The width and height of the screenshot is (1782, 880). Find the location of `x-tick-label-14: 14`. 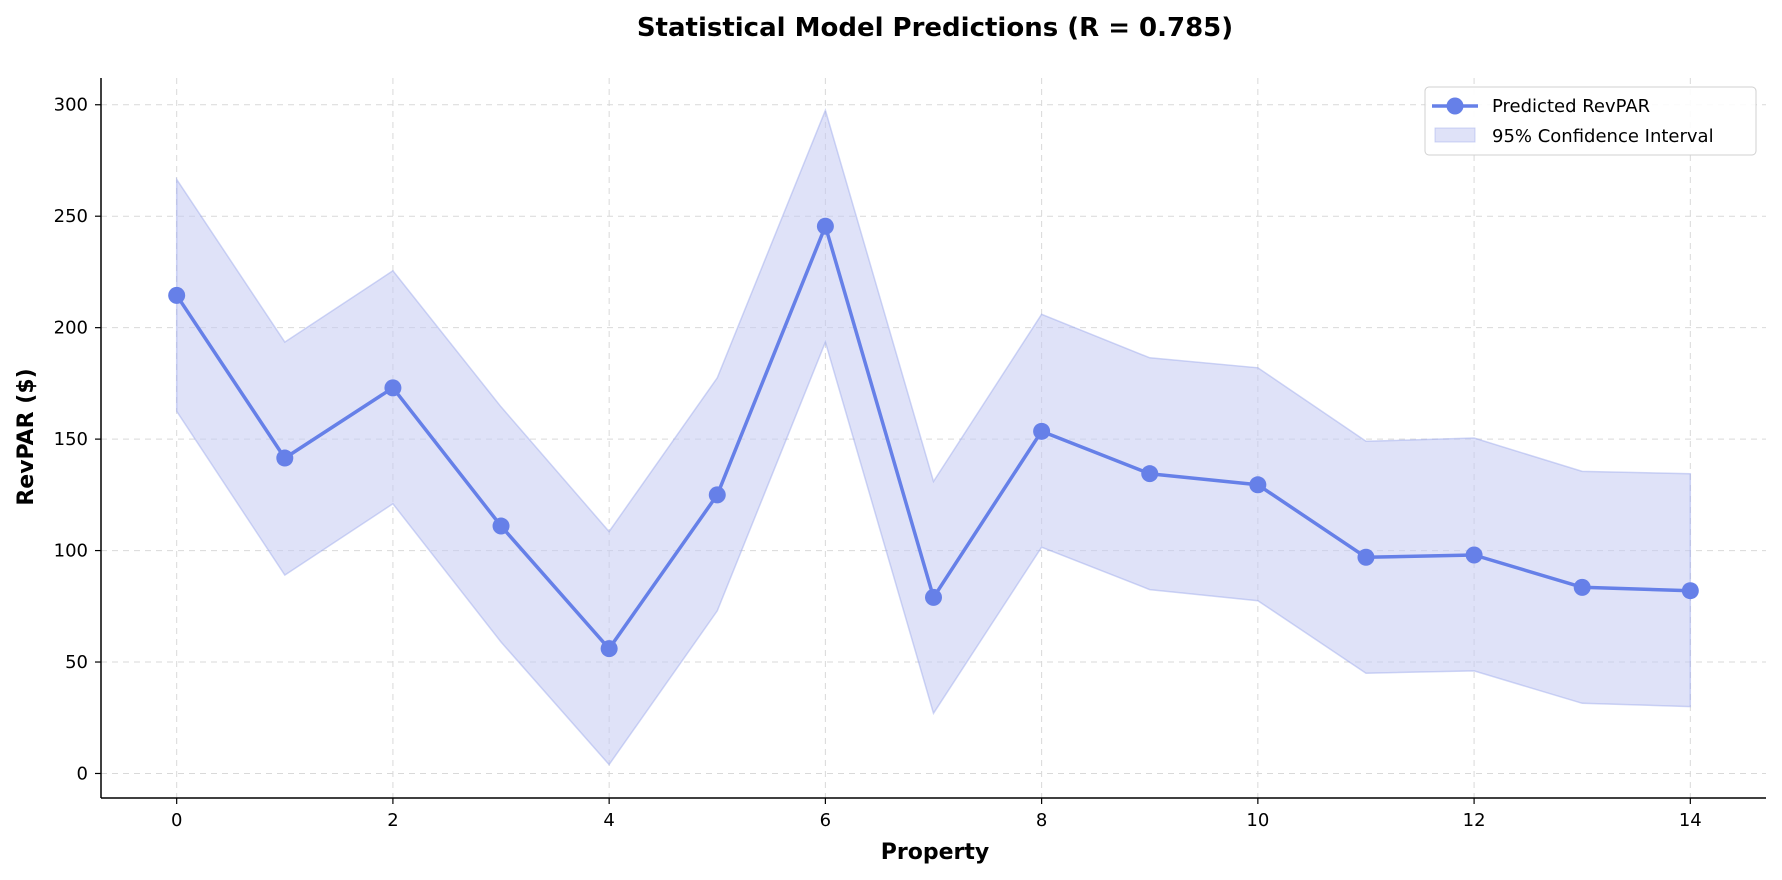

x-tick-label-14: 14 is located at coordinates (1690, 820).